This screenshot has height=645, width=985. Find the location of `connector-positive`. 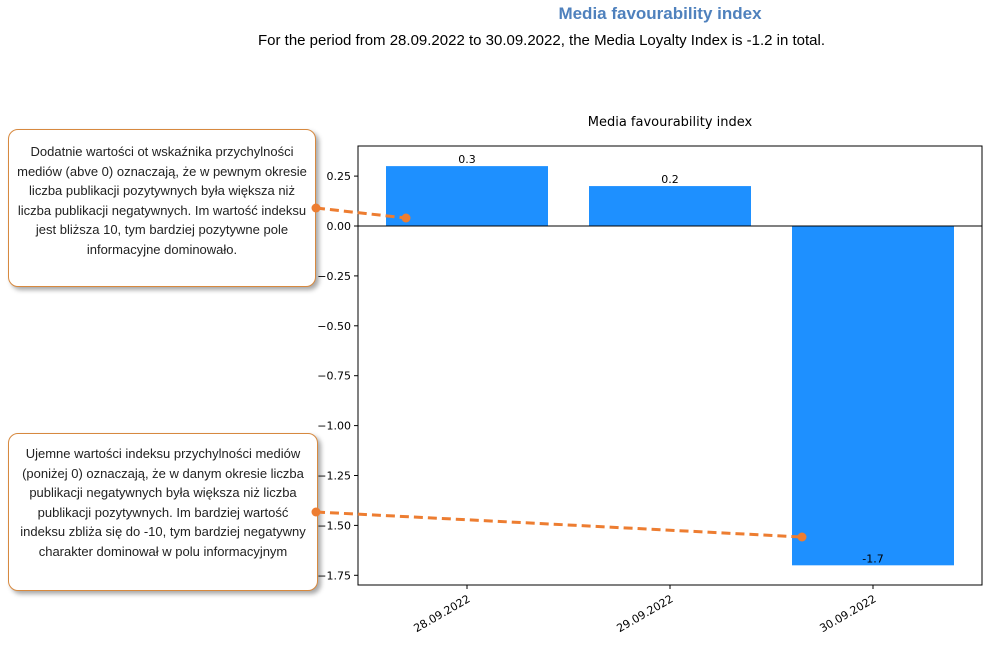

connector-positive is located at coordinates (361, 213).